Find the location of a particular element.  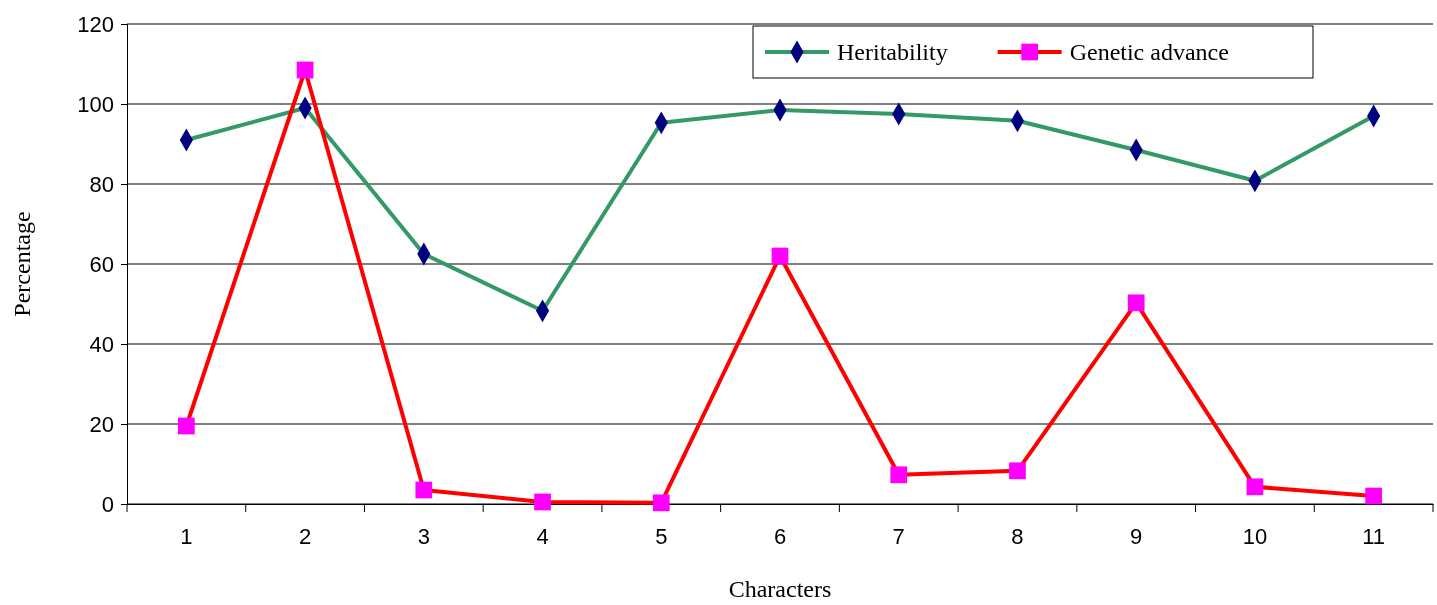

x-tick-label: 3 is located at coordinates (423, 536).